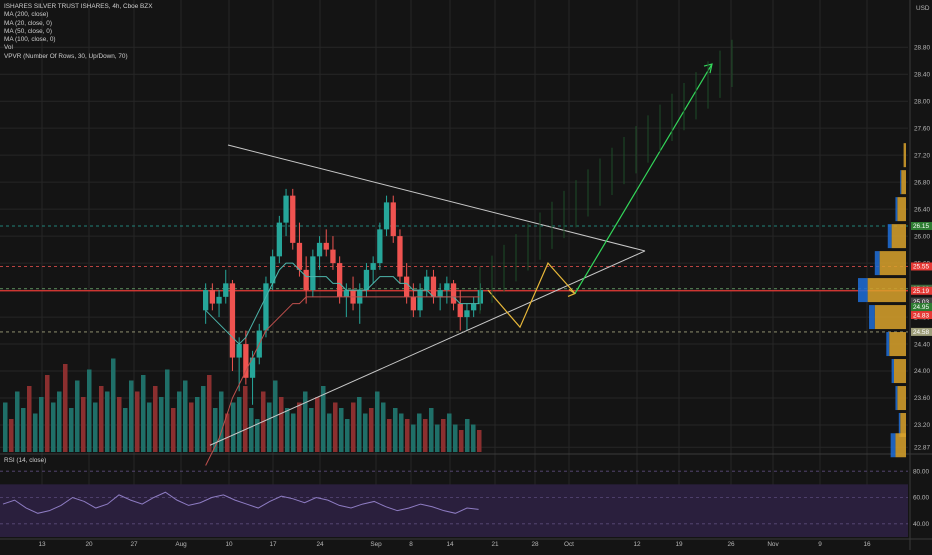 This screenshot has height=555, width=932. What do you see at coordinates (922, 101) in the screenshot?
I see `y-tick-label: 28.00` at bounding box center [922, 101].